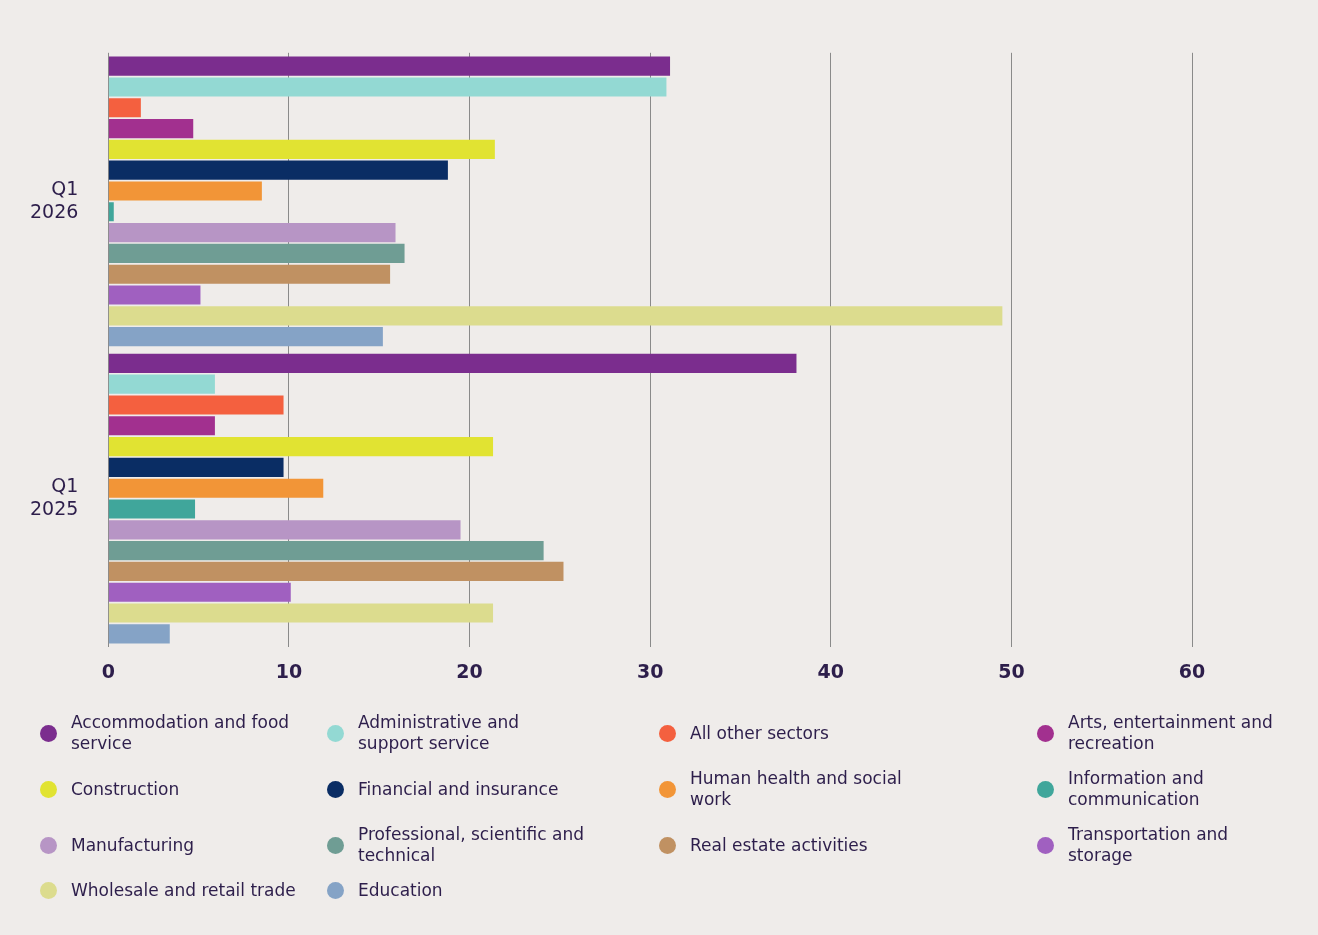 Image resolution: width=1318 pixels, height=935 pixels. I want to click on legend-label: Education, so click(400, 890).